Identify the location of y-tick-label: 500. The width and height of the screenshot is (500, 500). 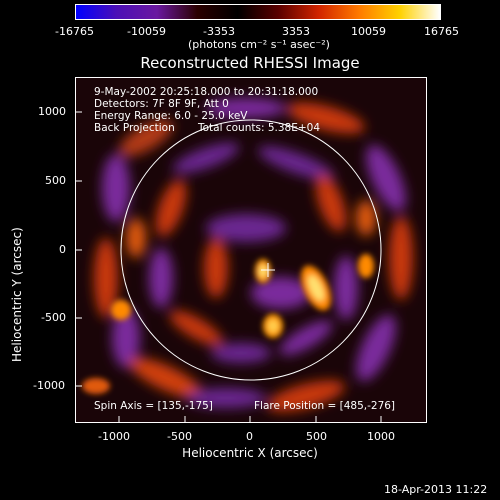
(55, 180).